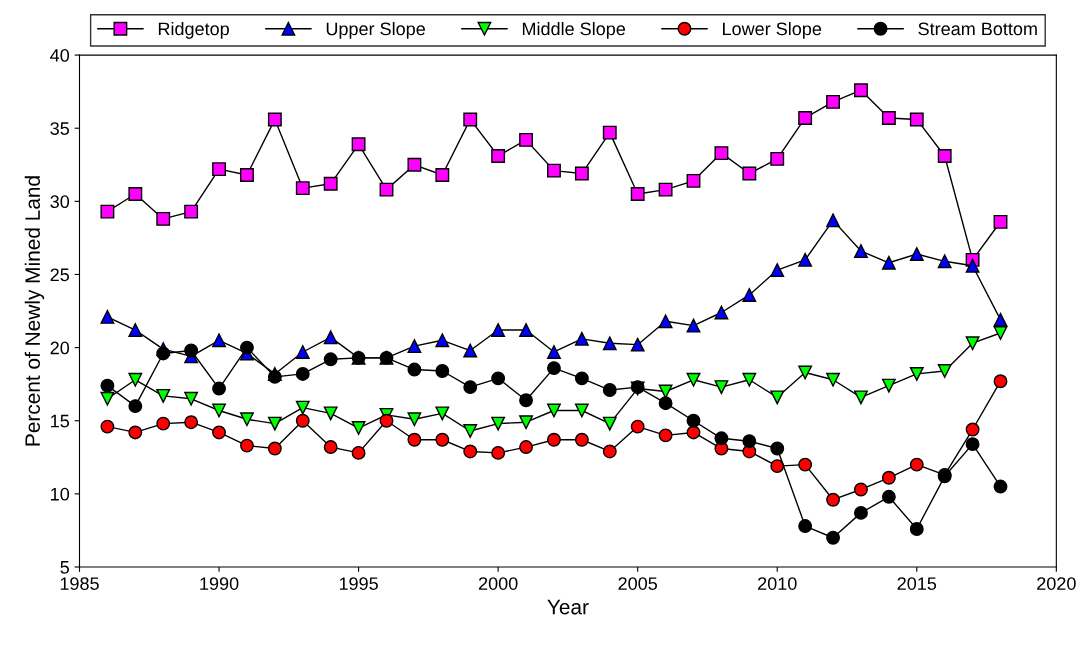  Describe the element at coordinates (65, 567) in the screenshot. I see `y-tick-label: 5` at that location.